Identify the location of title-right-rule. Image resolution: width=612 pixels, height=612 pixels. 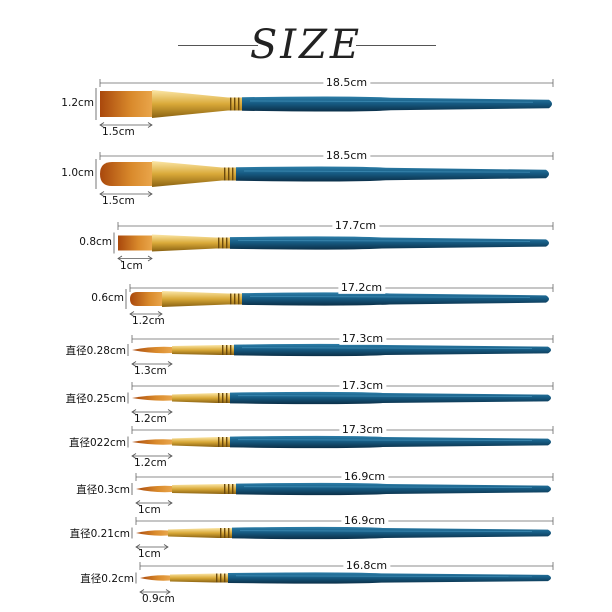
(396, 45).